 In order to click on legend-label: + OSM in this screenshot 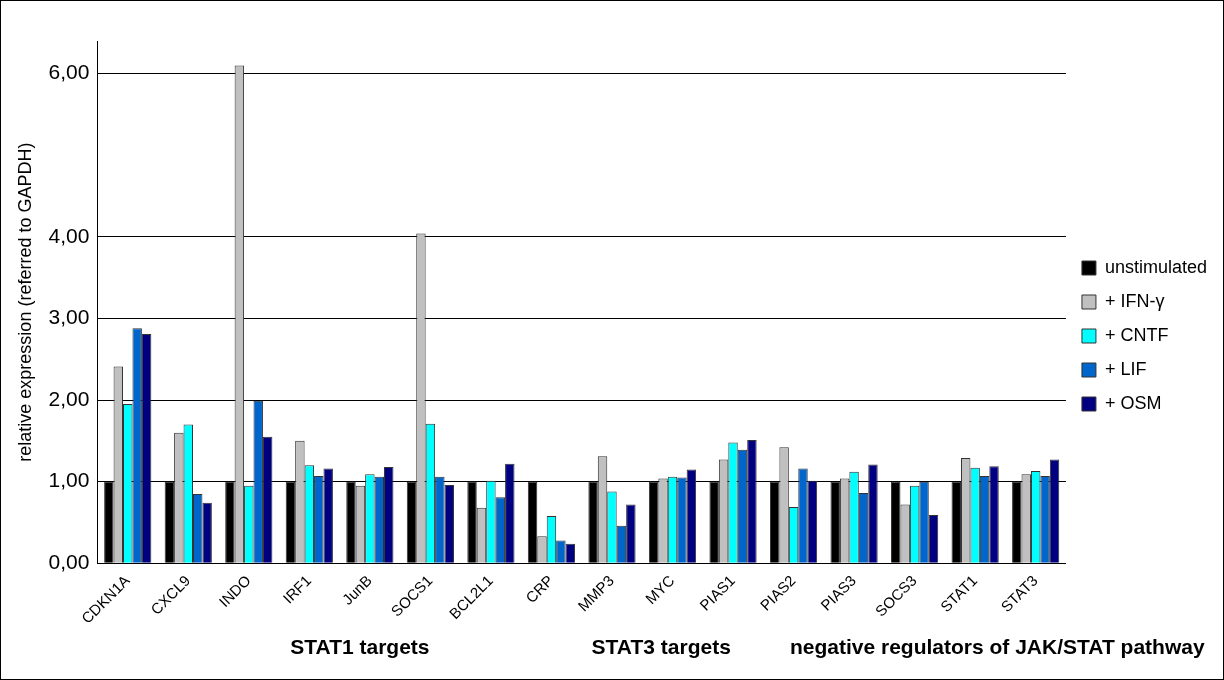, I will do `click(1133, 402)`.